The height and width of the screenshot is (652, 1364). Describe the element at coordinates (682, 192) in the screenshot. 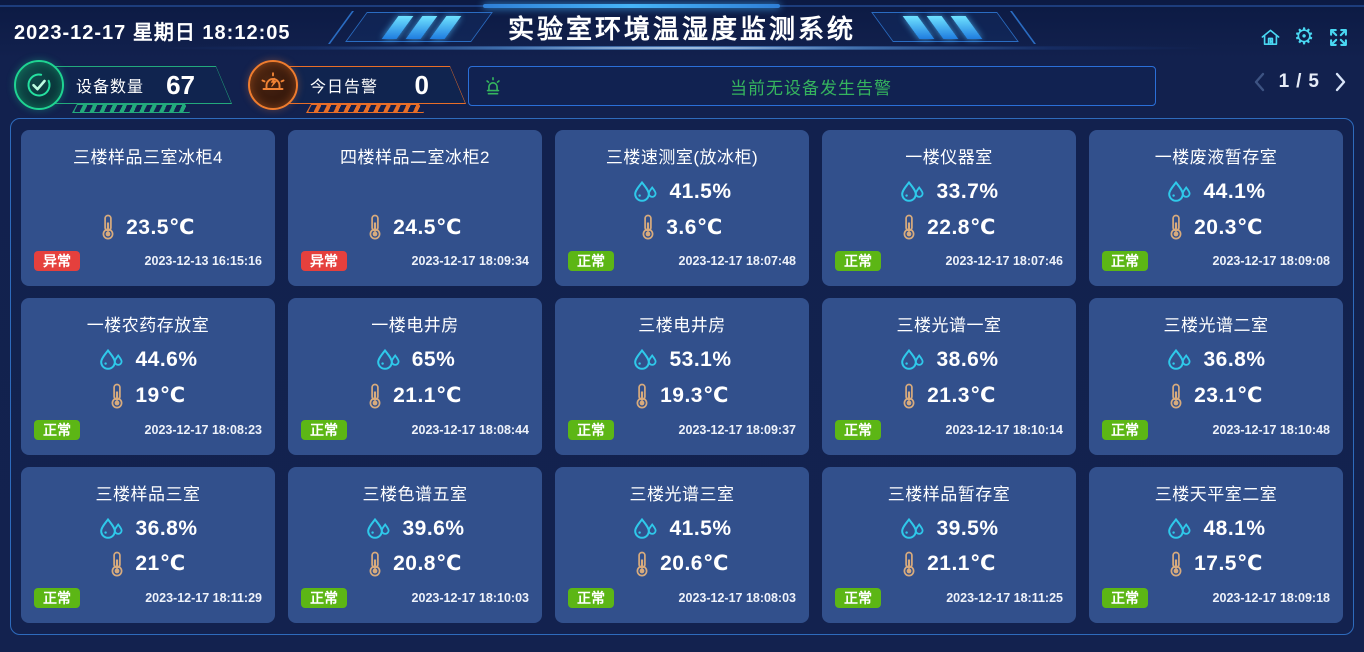

I see `humidity-row: 41.5%` at that location.